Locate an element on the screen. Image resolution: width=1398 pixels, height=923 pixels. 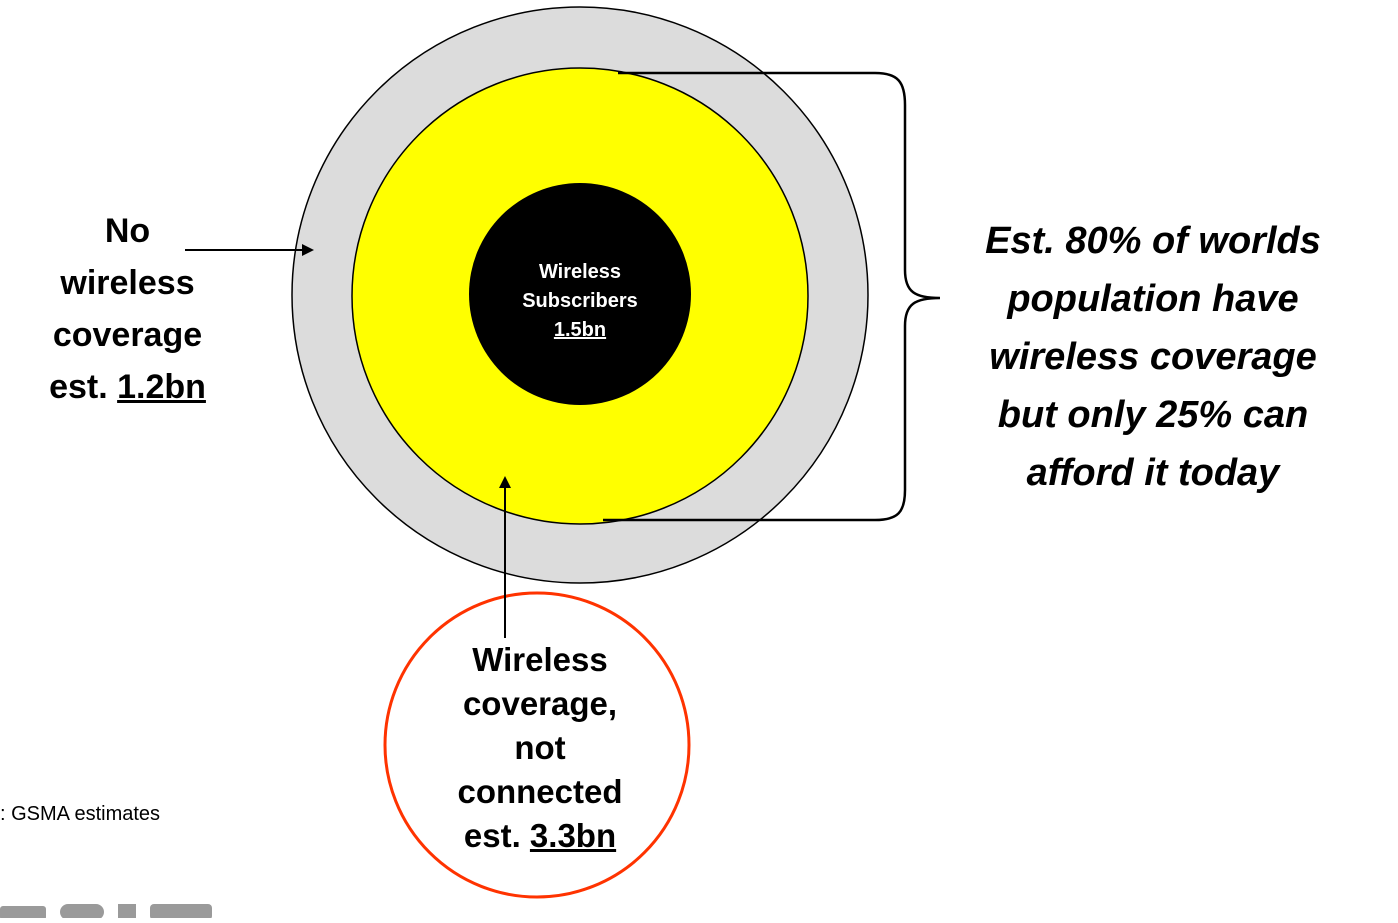
not-connected-line-2: coverage, is located at coordinates (540, 703).